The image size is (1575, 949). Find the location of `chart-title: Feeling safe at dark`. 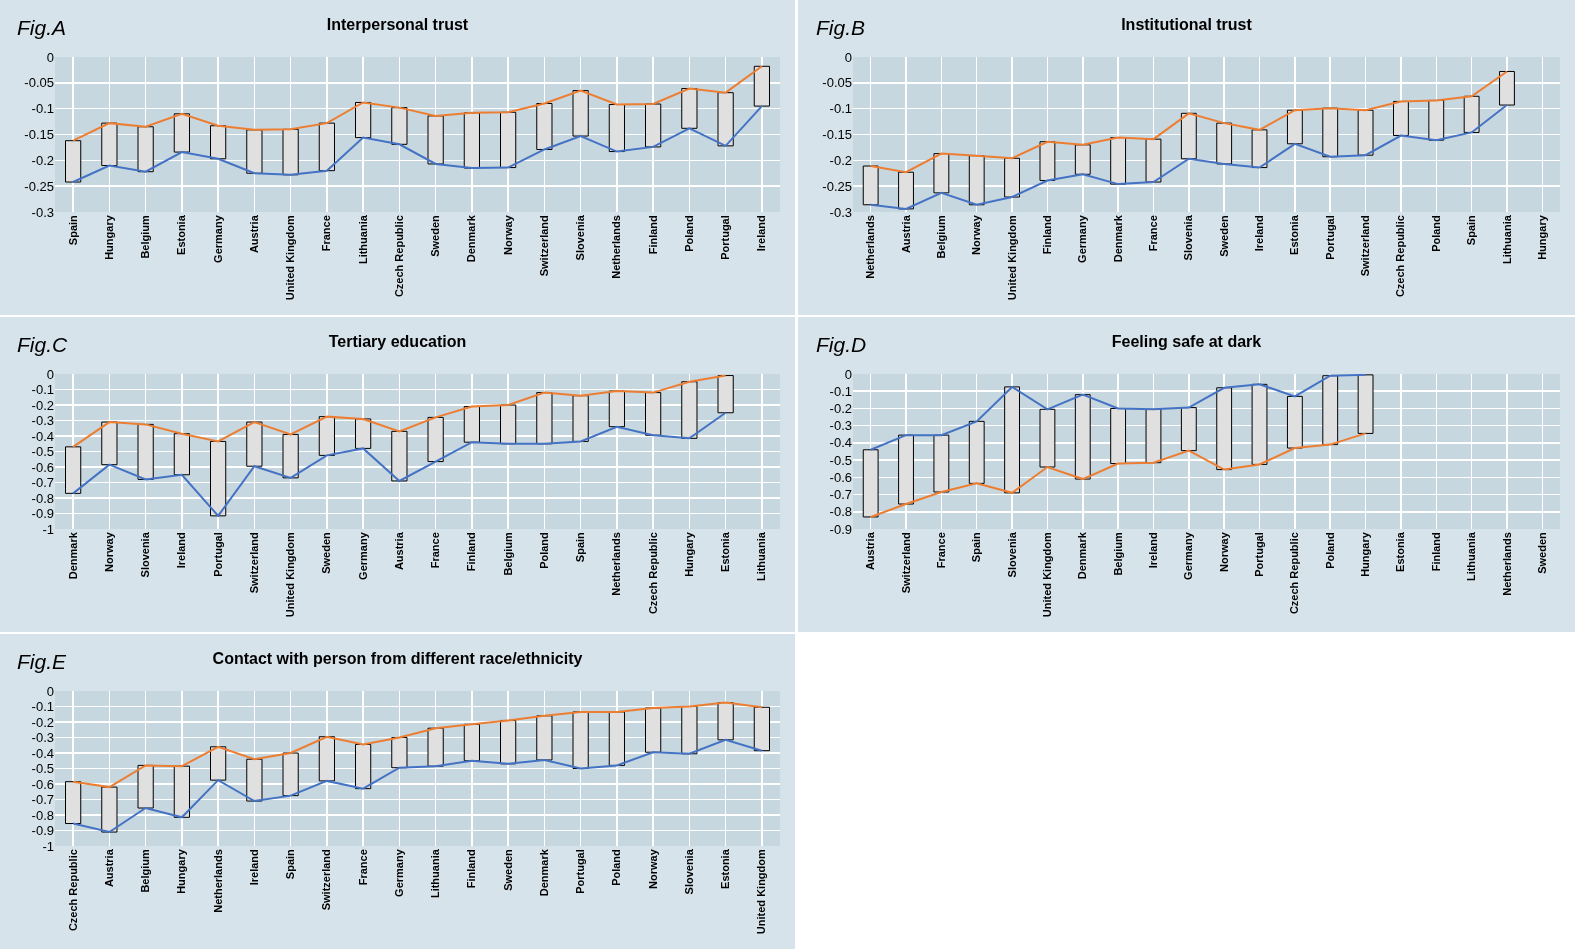

chart-title: Feeling safe at dark is located at coordinates (1186, 342).